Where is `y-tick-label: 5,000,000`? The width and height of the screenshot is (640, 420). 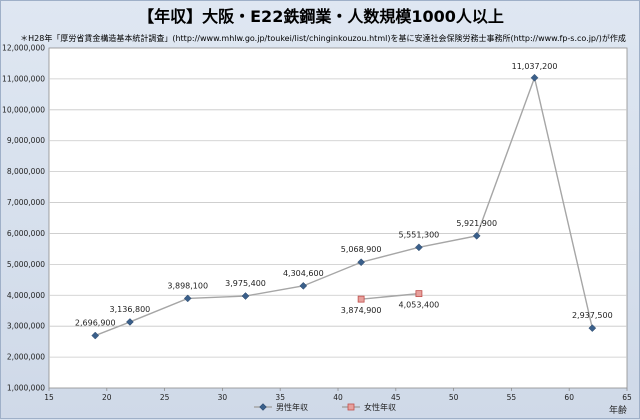
y-tick-label: 5,000,000 is located at coordinates (26, 264).